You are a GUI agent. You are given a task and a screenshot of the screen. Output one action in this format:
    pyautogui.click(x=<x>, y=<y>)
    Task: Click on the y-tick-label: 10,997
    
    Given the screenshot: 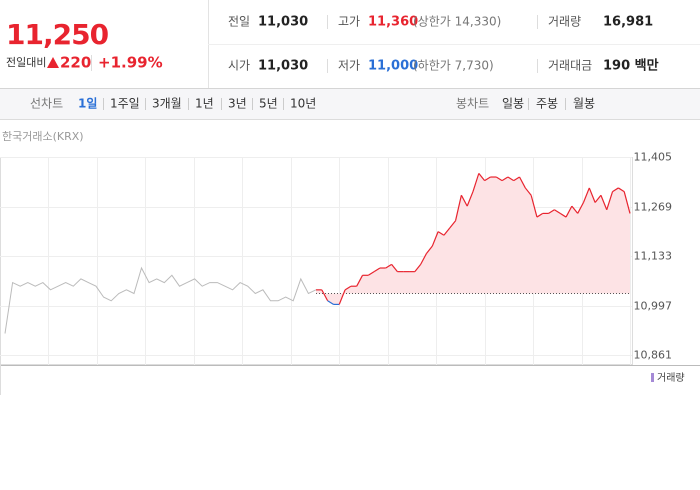 What is the action you would take?
    pyautogui.click(x=653, y=306)
    